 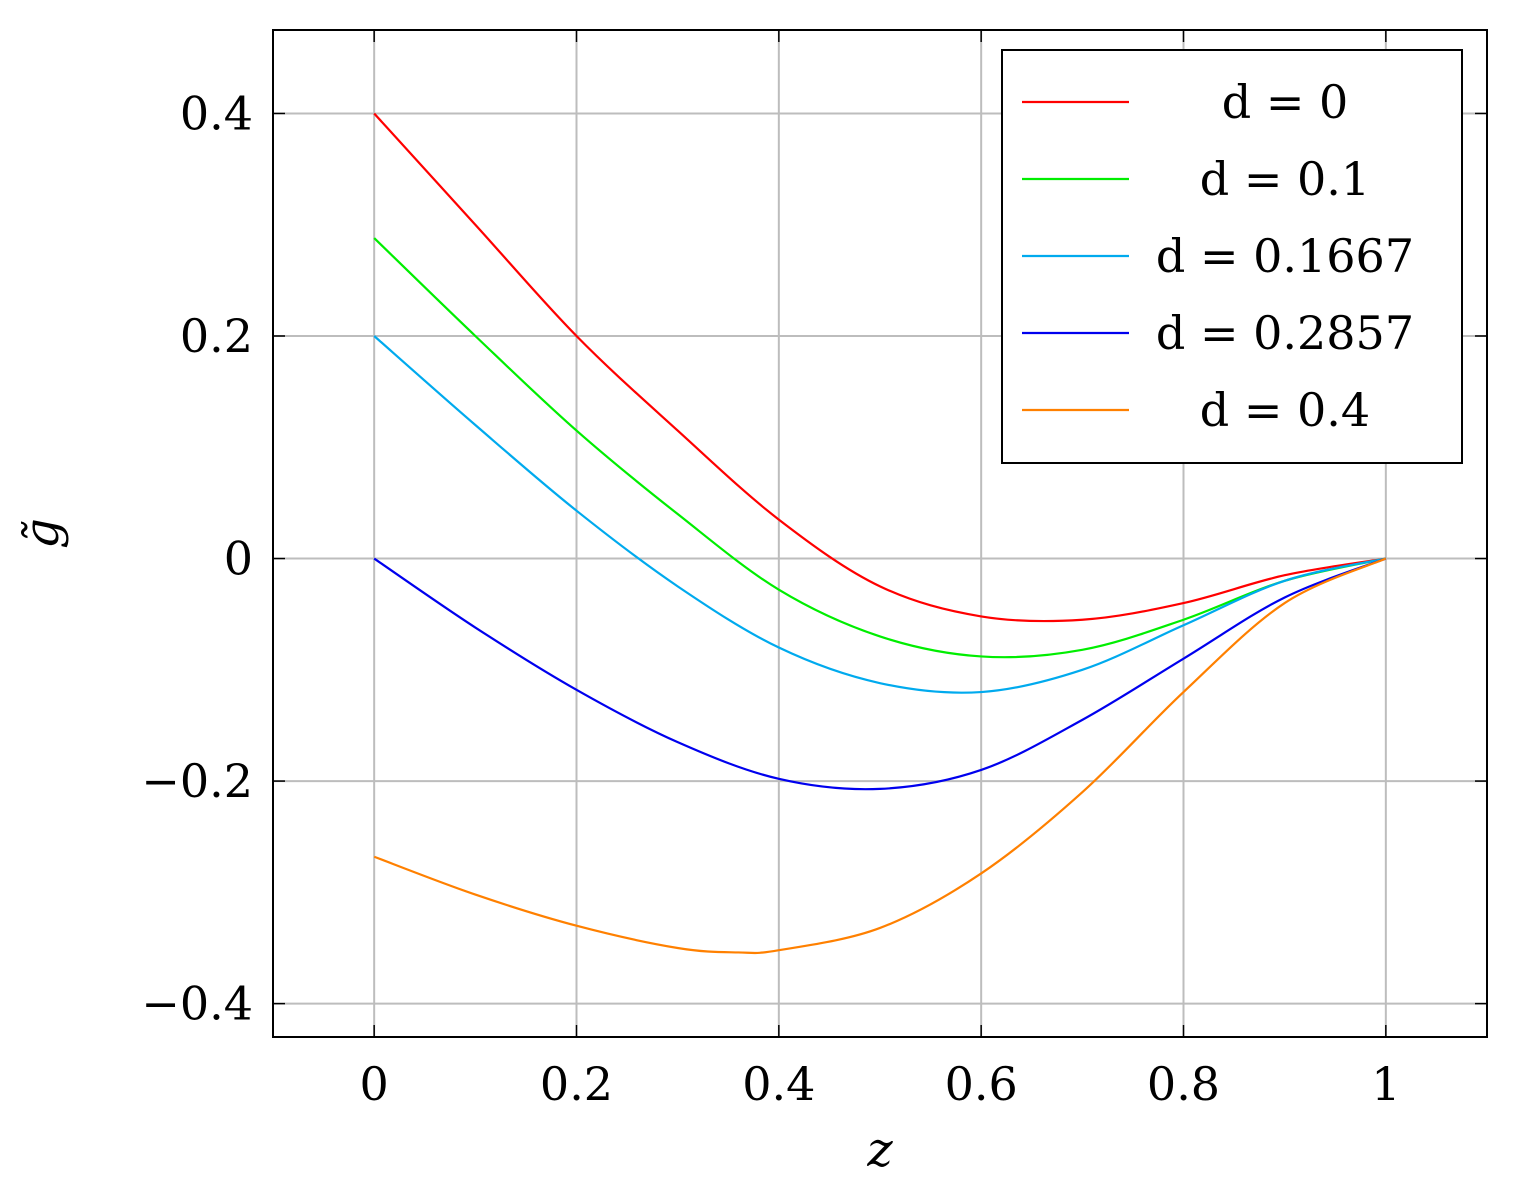 I want to click on legend-item: d = 0, so click(x=1185, y=102).